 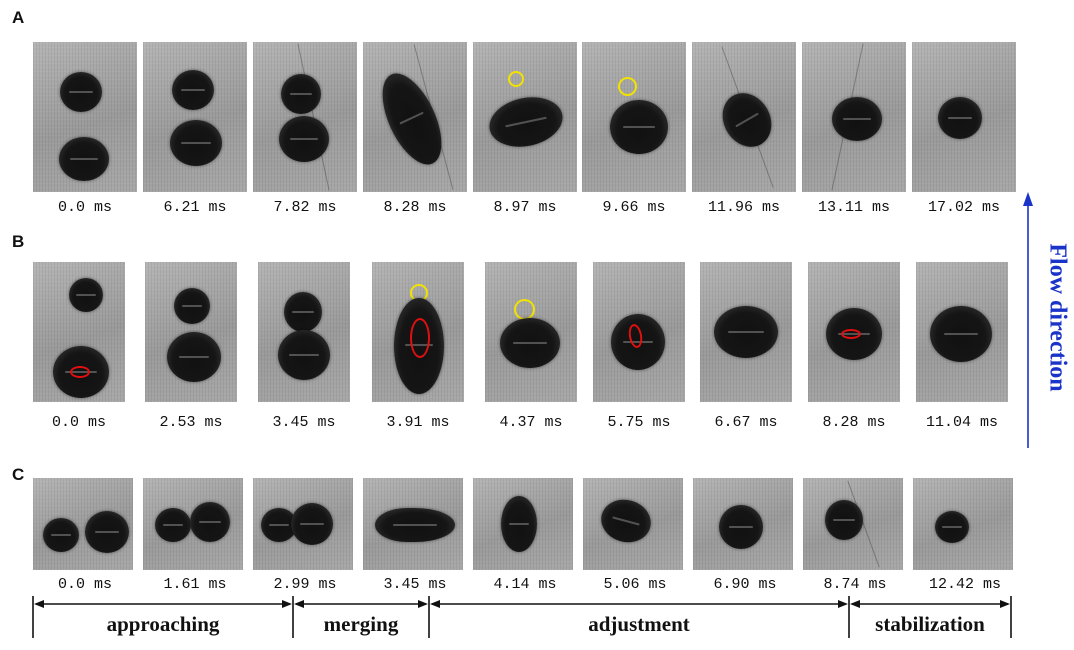 I want to click on flow-direction-label: Flow direction, so click(x=1057, y=317).